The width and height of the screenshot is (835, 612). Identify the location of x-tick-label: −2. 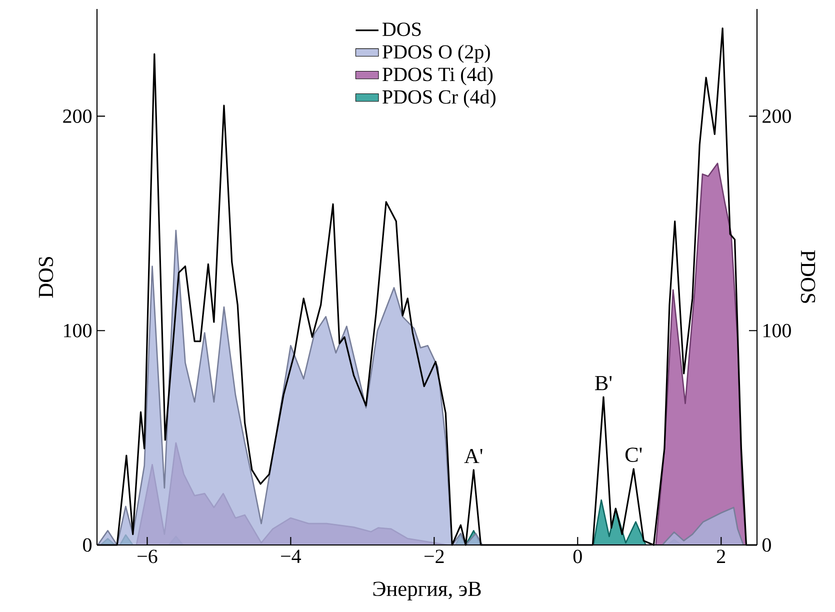
(434, 556).